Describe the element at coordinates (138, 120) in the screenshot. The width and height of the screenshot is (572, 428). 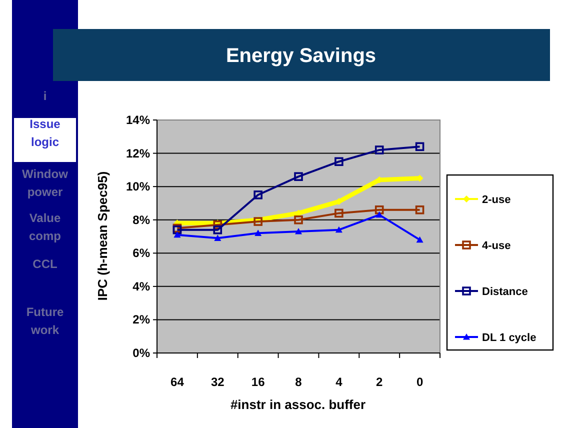
I see `y-tick-label: 14%` at that location.